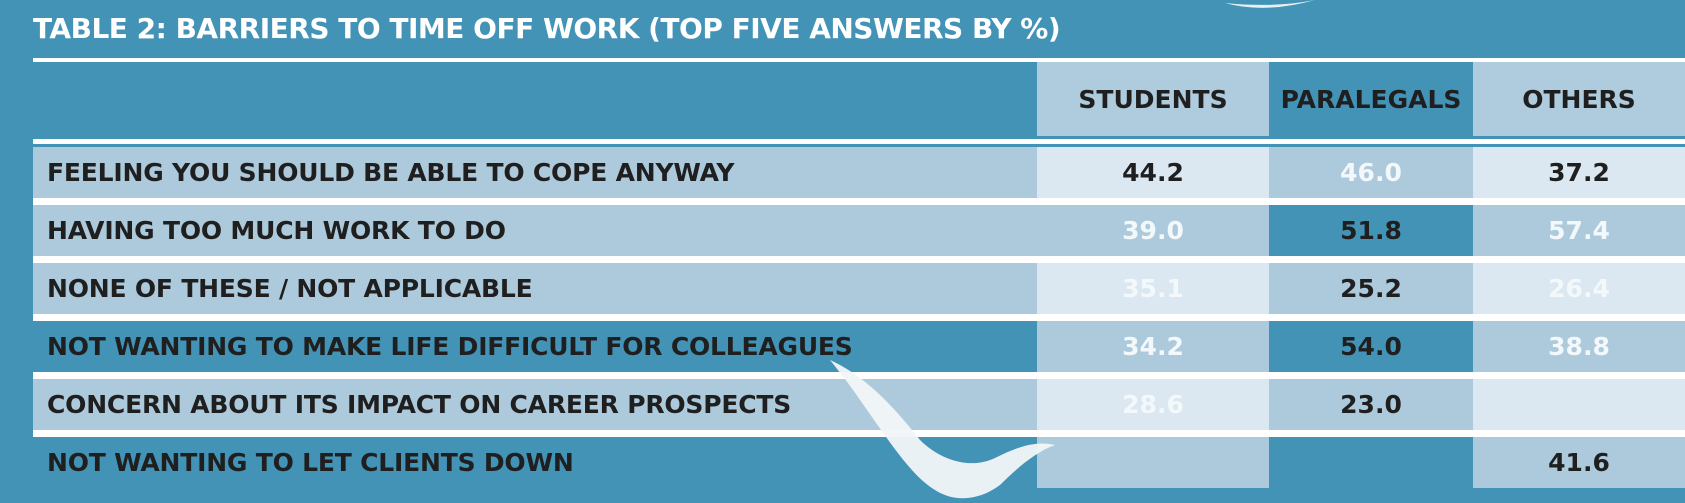 The image size is (1685, 503). I want to click on header-gap, so click(859, 141).